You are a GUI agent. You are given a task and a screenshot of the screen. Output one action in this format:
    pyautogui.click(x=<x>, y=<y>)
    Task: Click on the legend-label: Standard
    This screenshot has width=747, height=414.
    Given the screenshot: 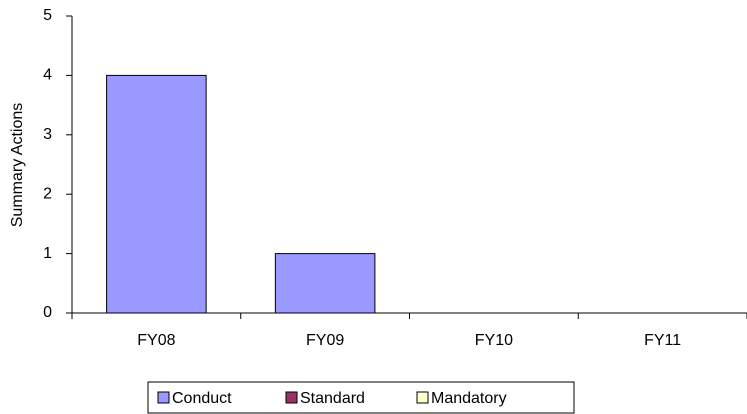 What is the action you would take?
    pyautogui.click(x=332, y=398)
    